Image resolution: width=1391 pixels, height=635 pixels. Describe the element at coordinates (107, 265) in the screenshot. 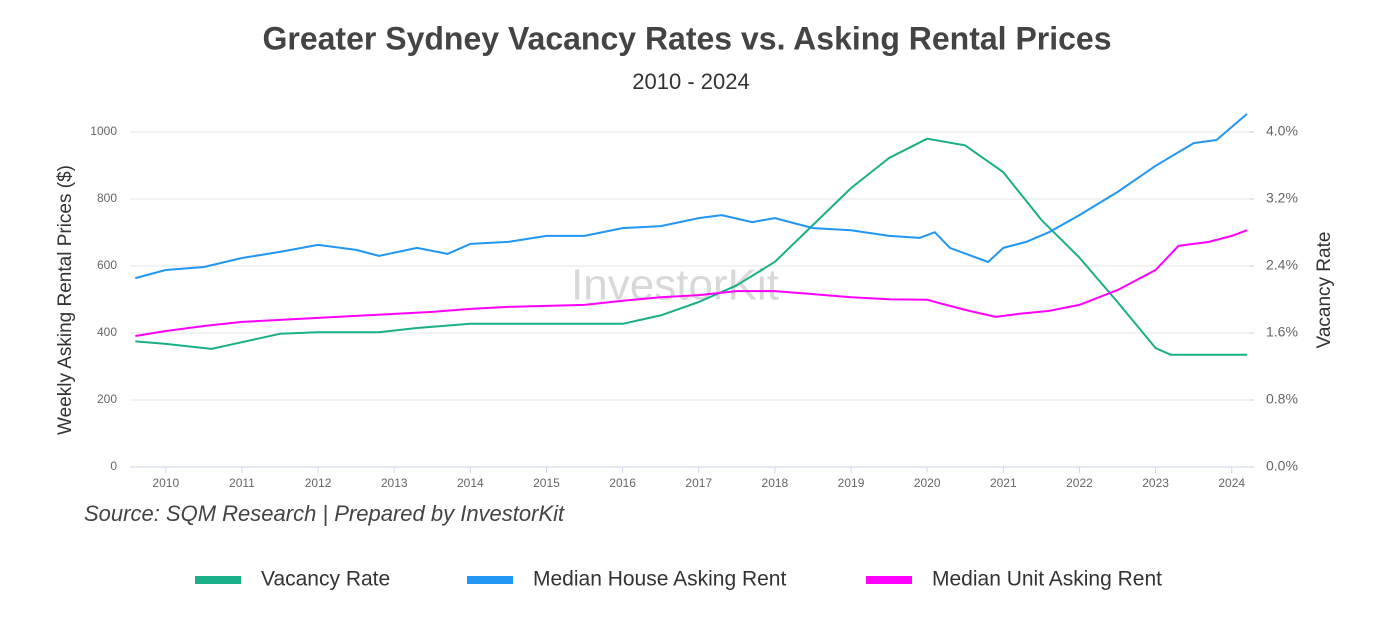

I see `y-tick-label: 600` at that location.